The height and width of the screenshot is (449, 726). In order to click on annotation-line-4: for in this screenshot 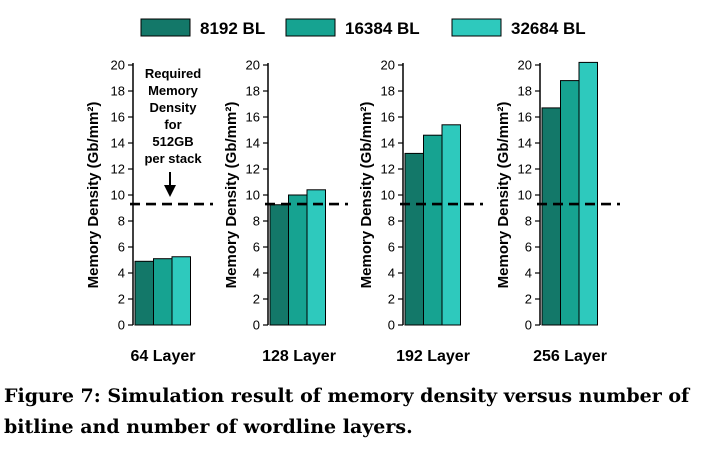, I will do `click(172, 124)`.